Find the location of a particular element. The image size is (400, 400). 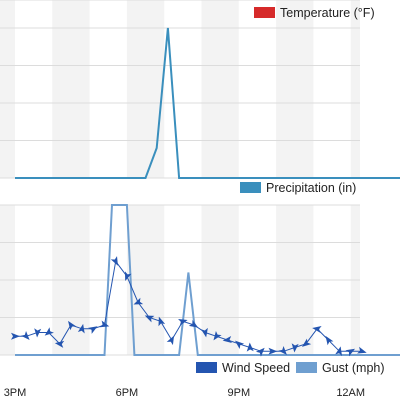

x-tick-label: 3PM is located at coordinates (15, 393).